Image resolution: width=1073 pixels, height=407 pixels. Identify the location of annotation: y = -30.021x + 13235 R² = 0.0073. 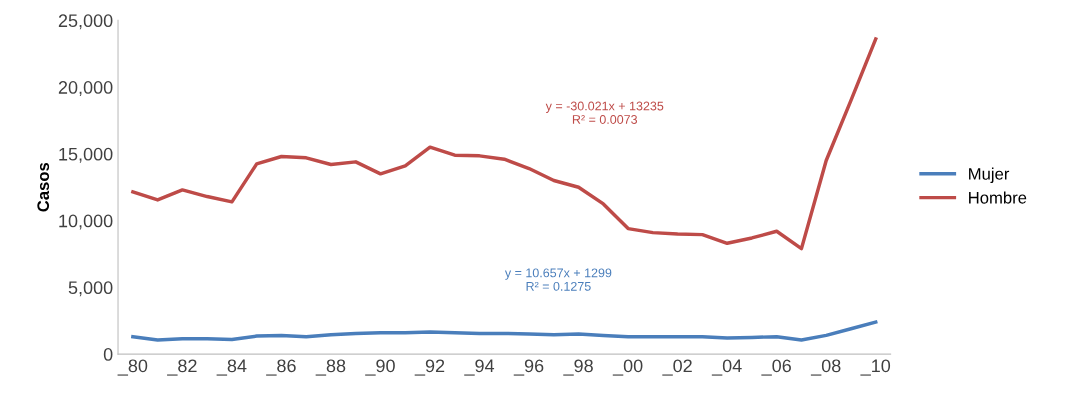
(604, 112).